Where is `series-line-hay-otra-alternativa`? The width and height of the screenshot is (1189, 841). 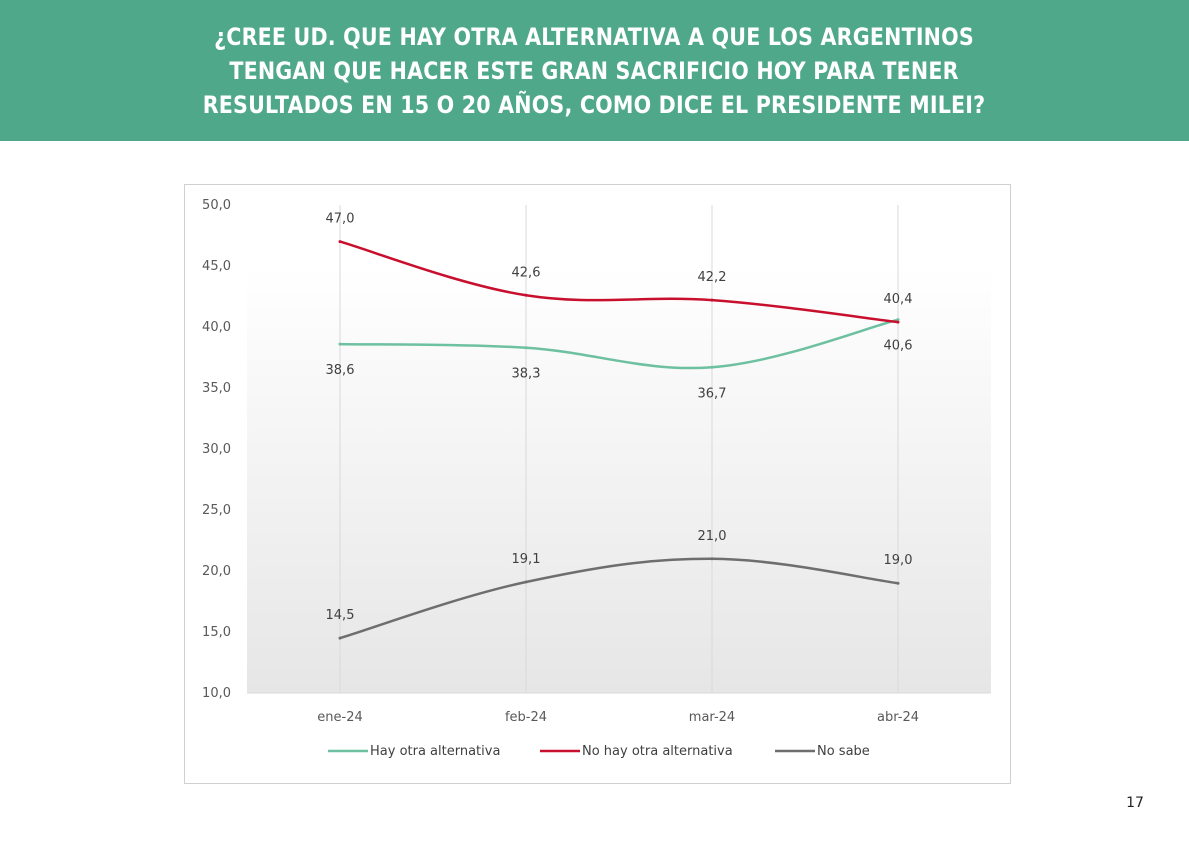
series-line-hay-otra-alternativa is located at coordinates (619, 344).